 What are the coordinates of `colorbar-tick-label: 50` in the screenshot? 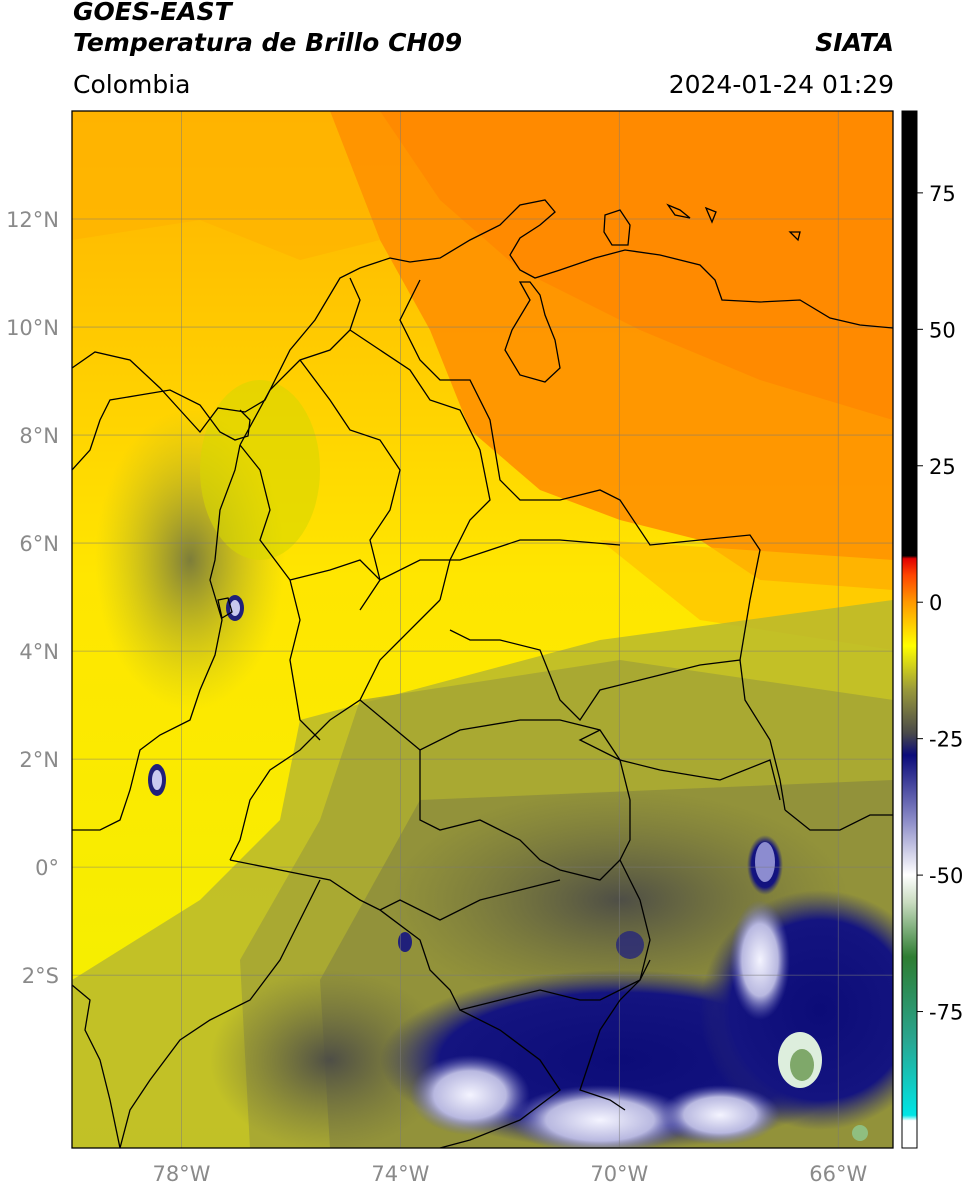 It's located at (942, 330).